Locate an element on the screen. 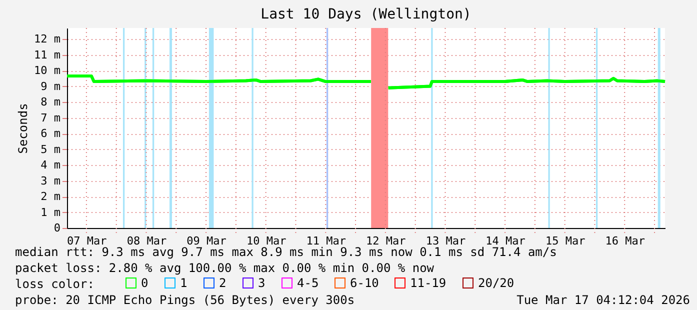 This screenshot has width=697, height=310. x-tick-label: 16 Mar is located at coordinates (625, 241).